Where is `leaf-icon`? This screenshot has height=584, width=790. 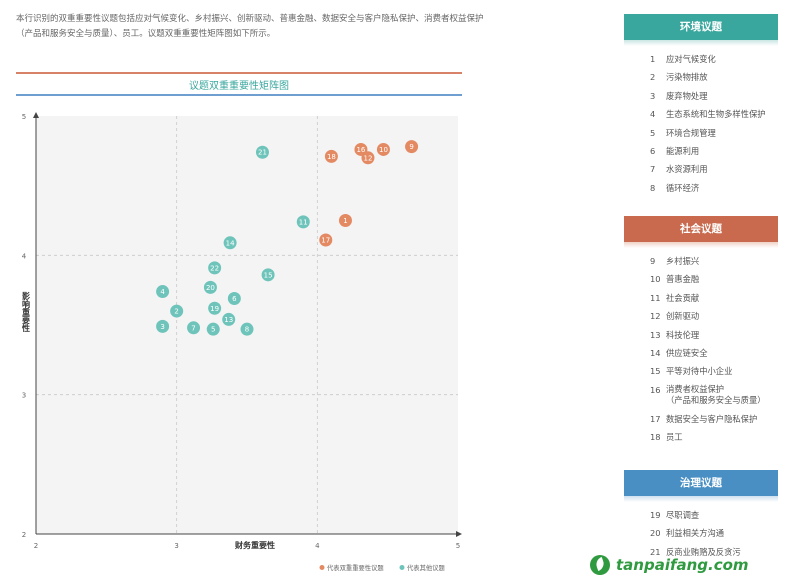
leaf-icon is located at coordinates (600, 565).